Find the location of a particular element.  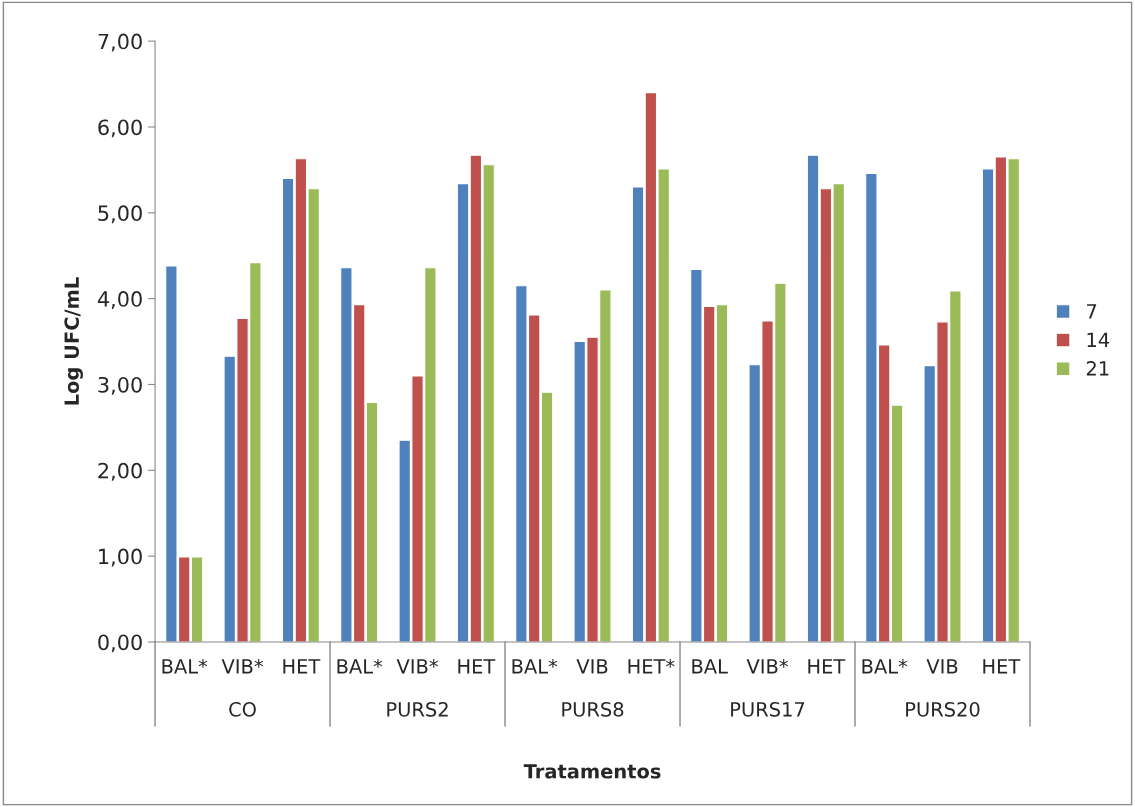

x-axis-title: Tratamentos is located at coordinates (592, 771).